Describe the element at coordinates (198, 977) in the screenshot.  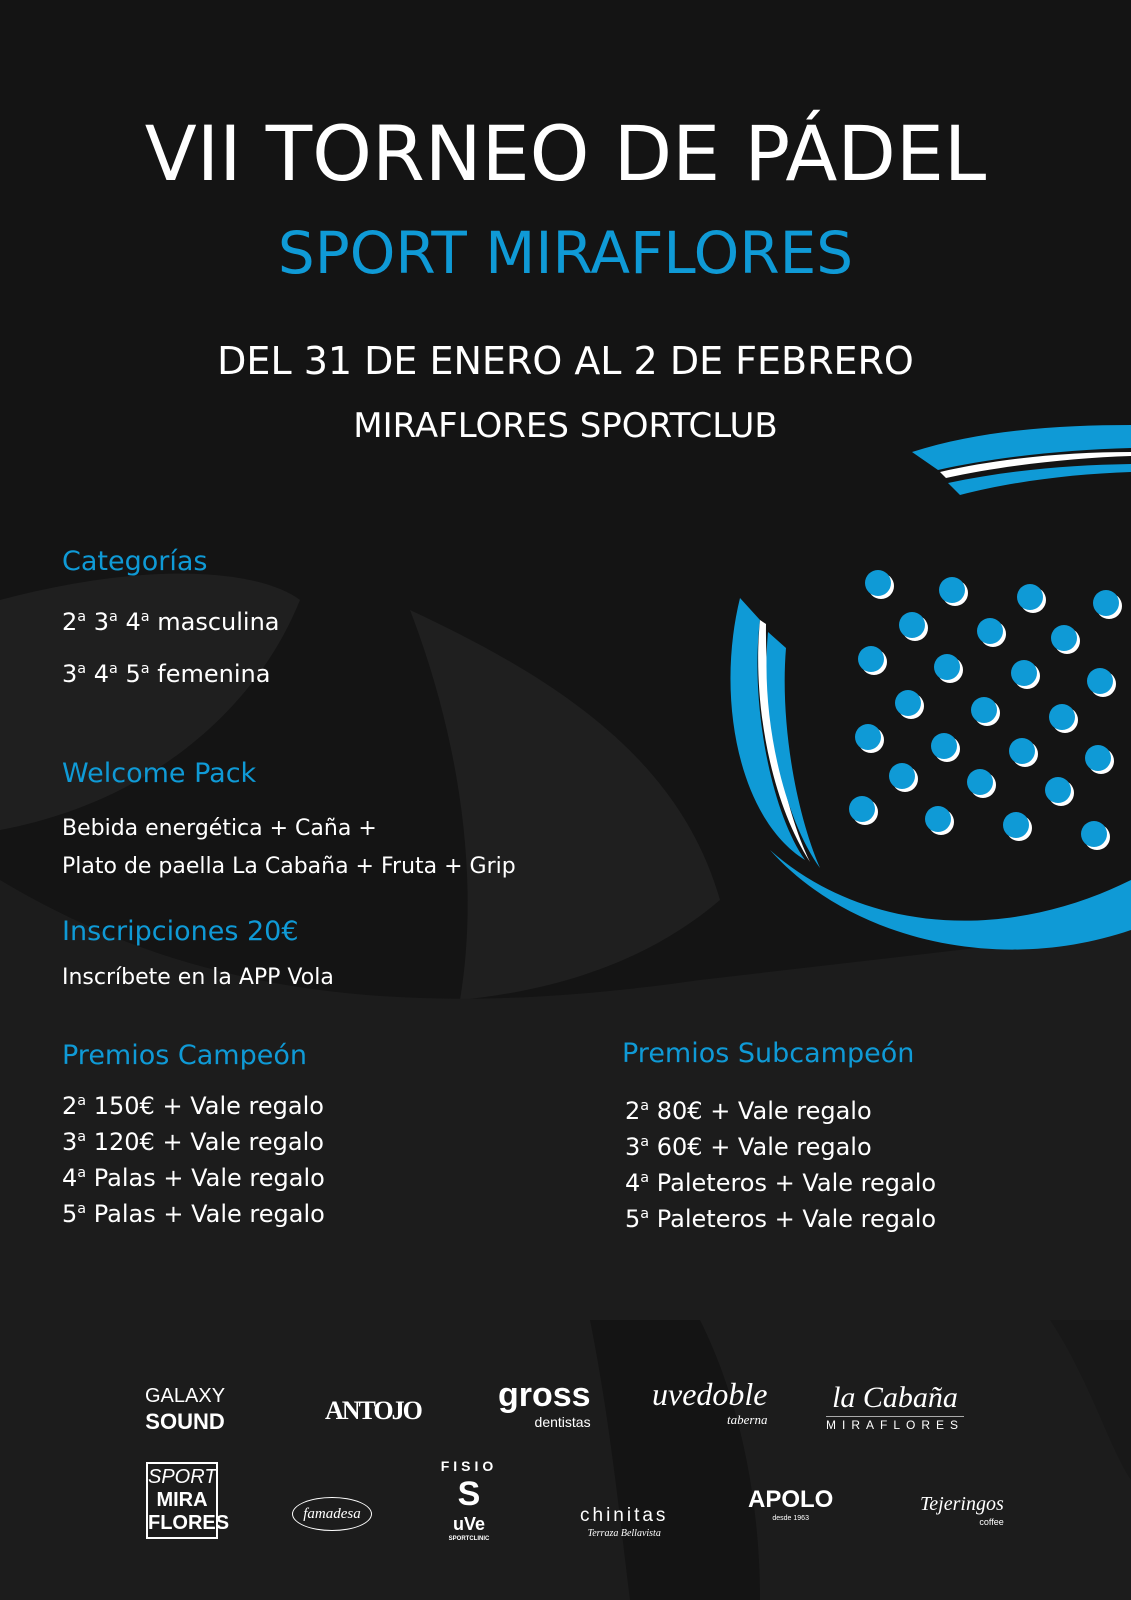
I see `registration-text: Inscríbete en la APP Vola` at that location.